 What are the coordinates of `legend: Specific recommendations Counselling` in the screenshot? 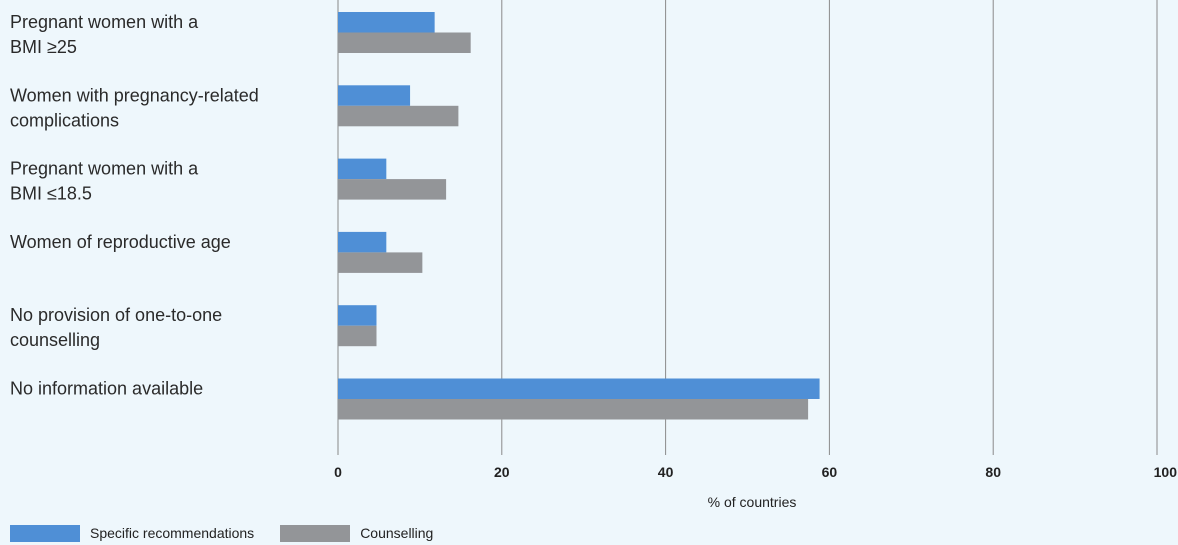 It's located at (234, 533).